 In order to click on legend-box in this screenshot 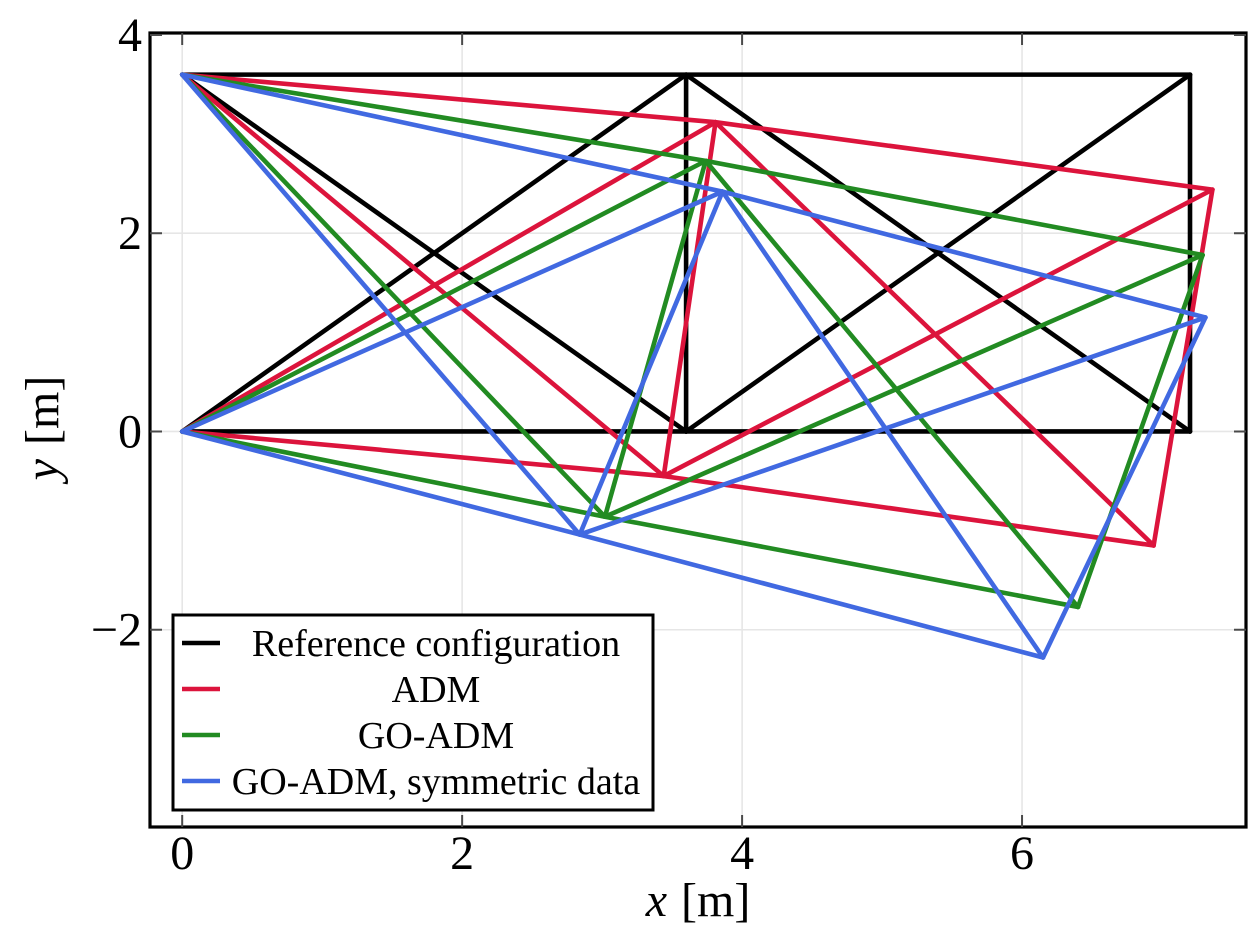, I will do `click(413, 712)`.